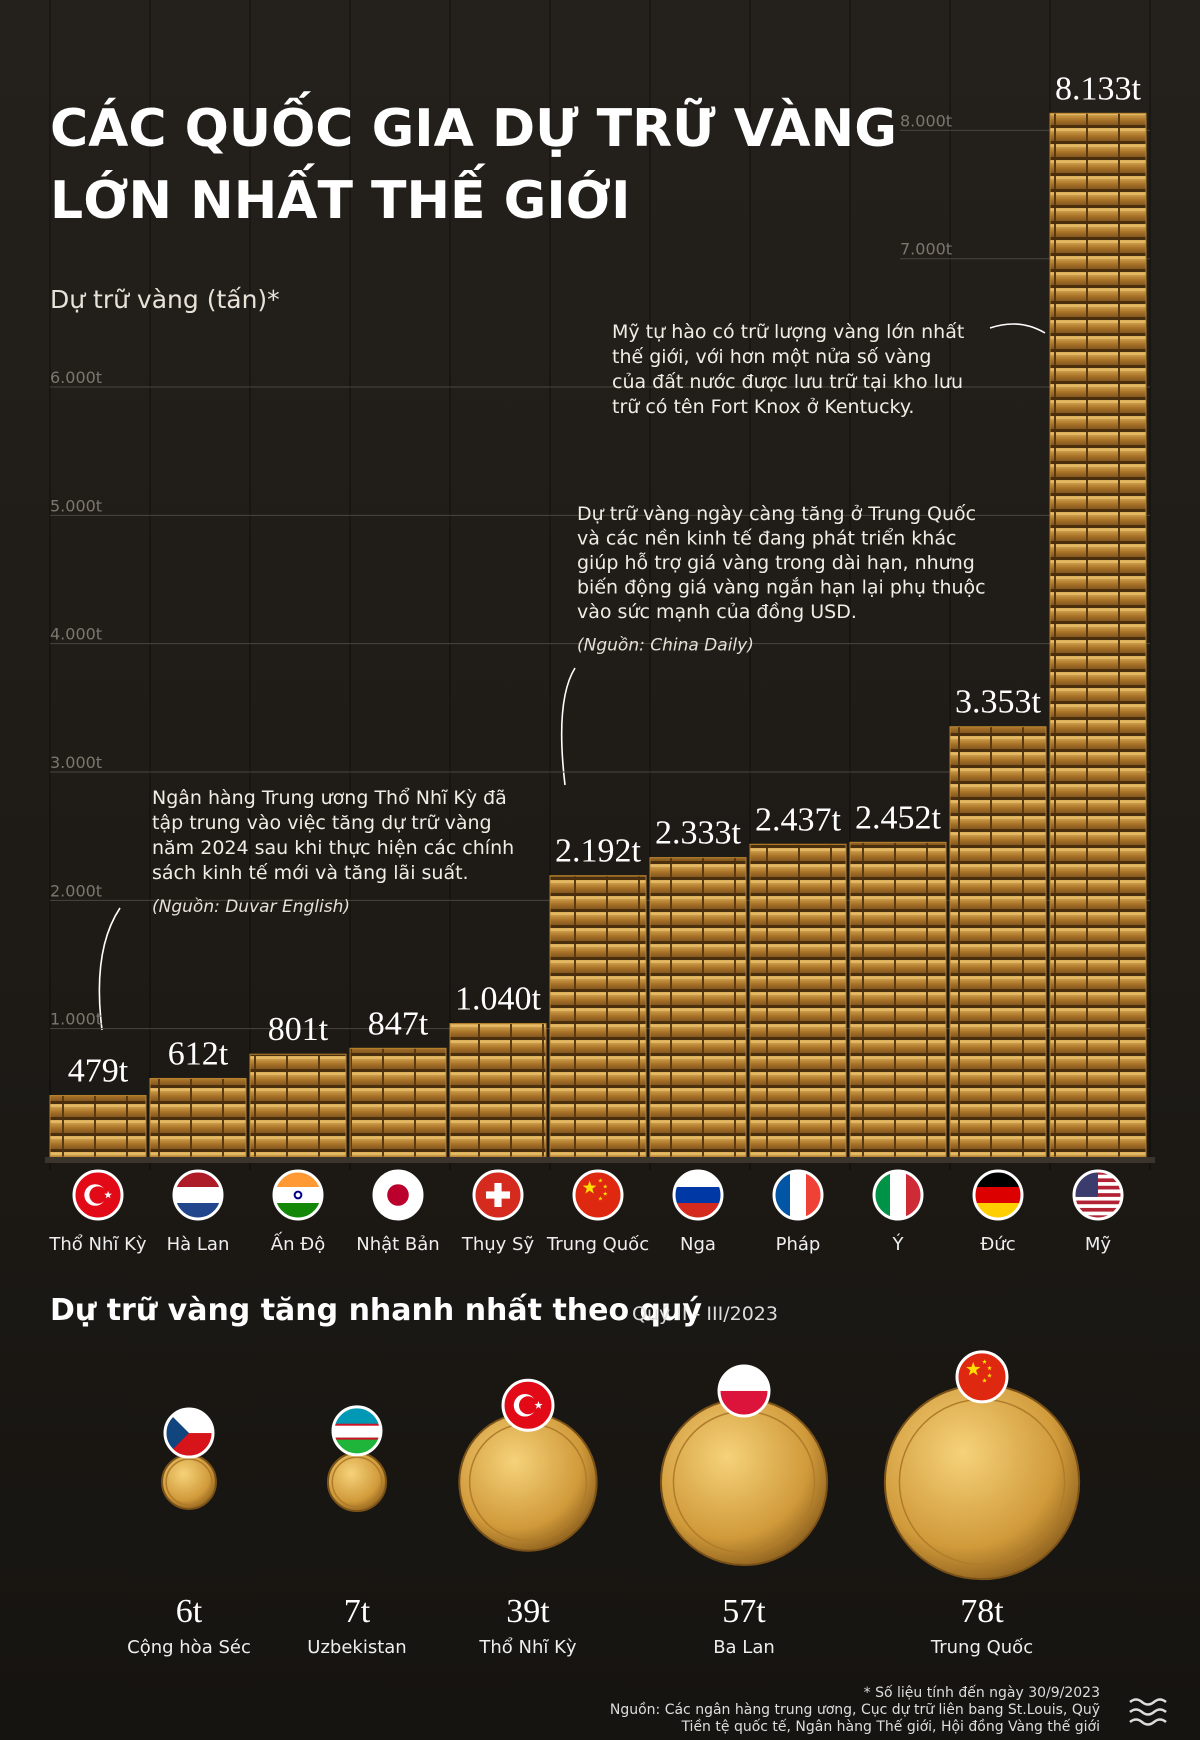 The image size is (1200, 1740). Describe the element at coordinates (310, 873) in the screenshot. I see `annotation: sách kinh tế mới và tăng lãi suất.` at that location.